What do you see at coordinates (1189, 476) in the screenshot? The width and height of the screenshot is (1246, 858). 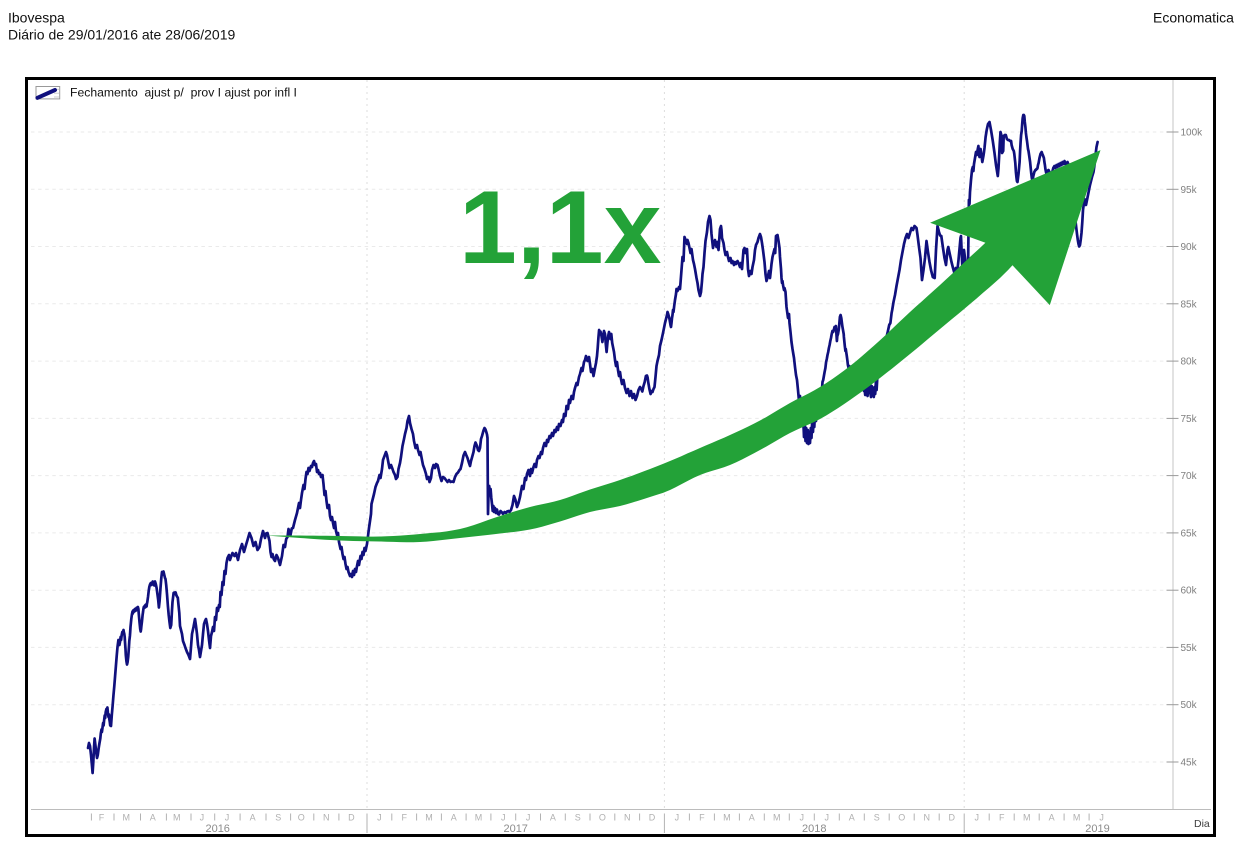 I see `svg-text: 70k` at bounding box center [1189, 476].